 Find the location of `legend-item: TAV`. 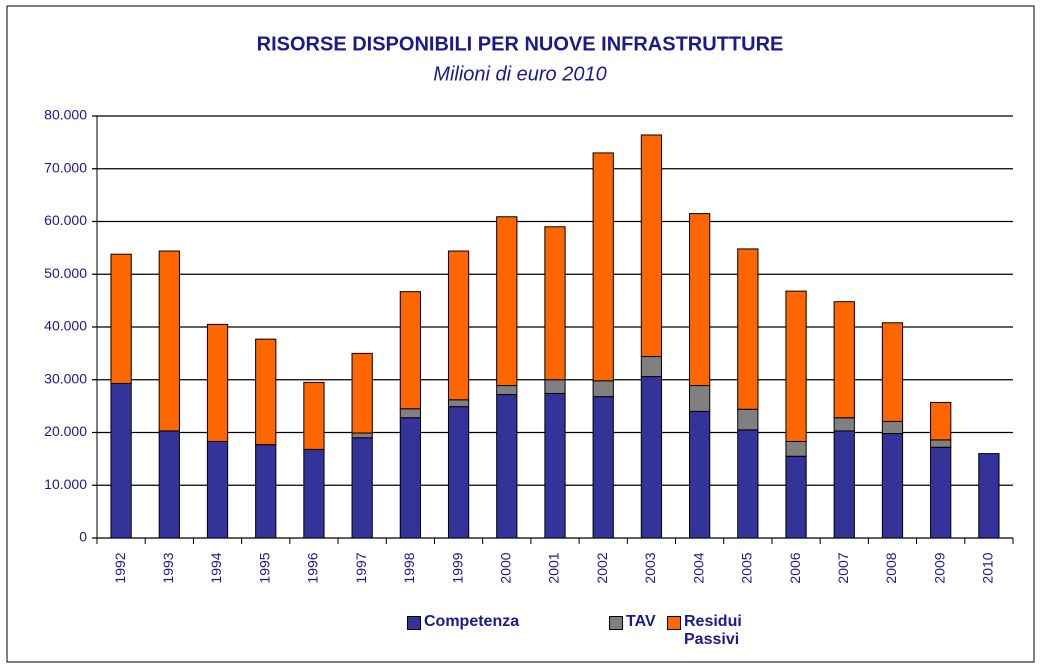

legend-item: TAV is located at coordinates (639, 622).